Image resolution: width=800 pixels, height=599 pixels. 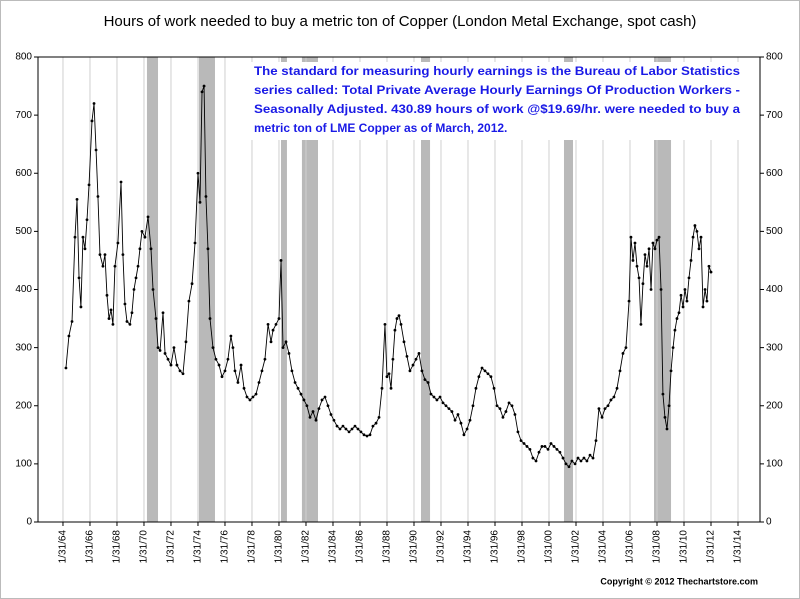 I want to click on x-tick-label: 1/31/82, so click(x=306, y=547).